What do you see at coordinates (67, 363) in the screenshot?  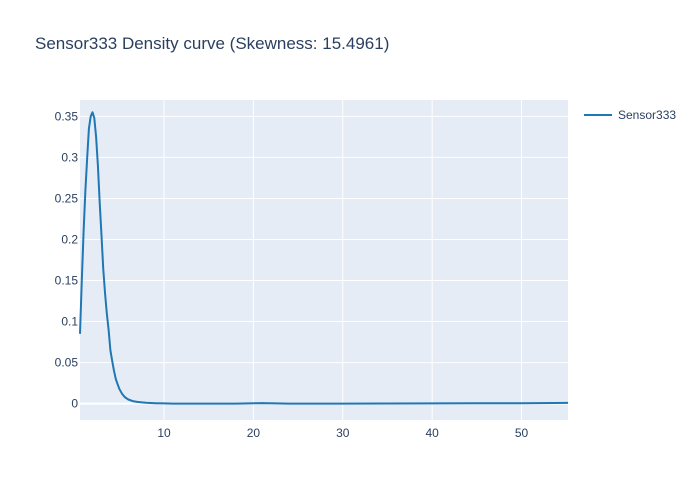 I see `y-tick-label: 0.05` at bounding box center [67, 363].